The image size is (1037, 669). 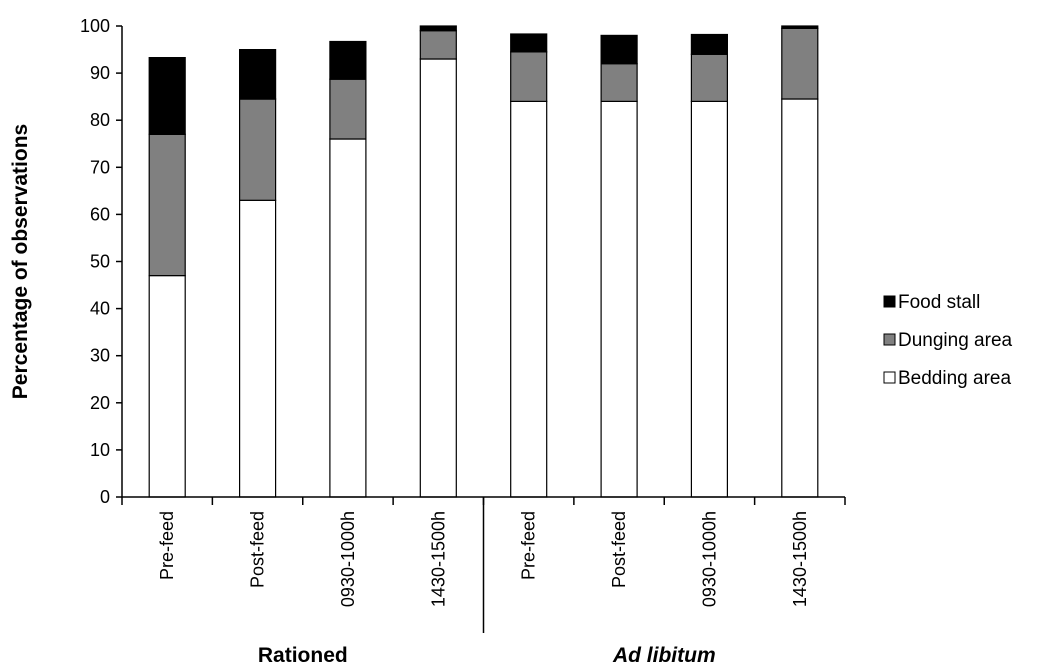 What do you see at coordinates (889, 339) in the screenshot?
I see `legend-swatch-dunging-area` at bounding box center [889, 339].